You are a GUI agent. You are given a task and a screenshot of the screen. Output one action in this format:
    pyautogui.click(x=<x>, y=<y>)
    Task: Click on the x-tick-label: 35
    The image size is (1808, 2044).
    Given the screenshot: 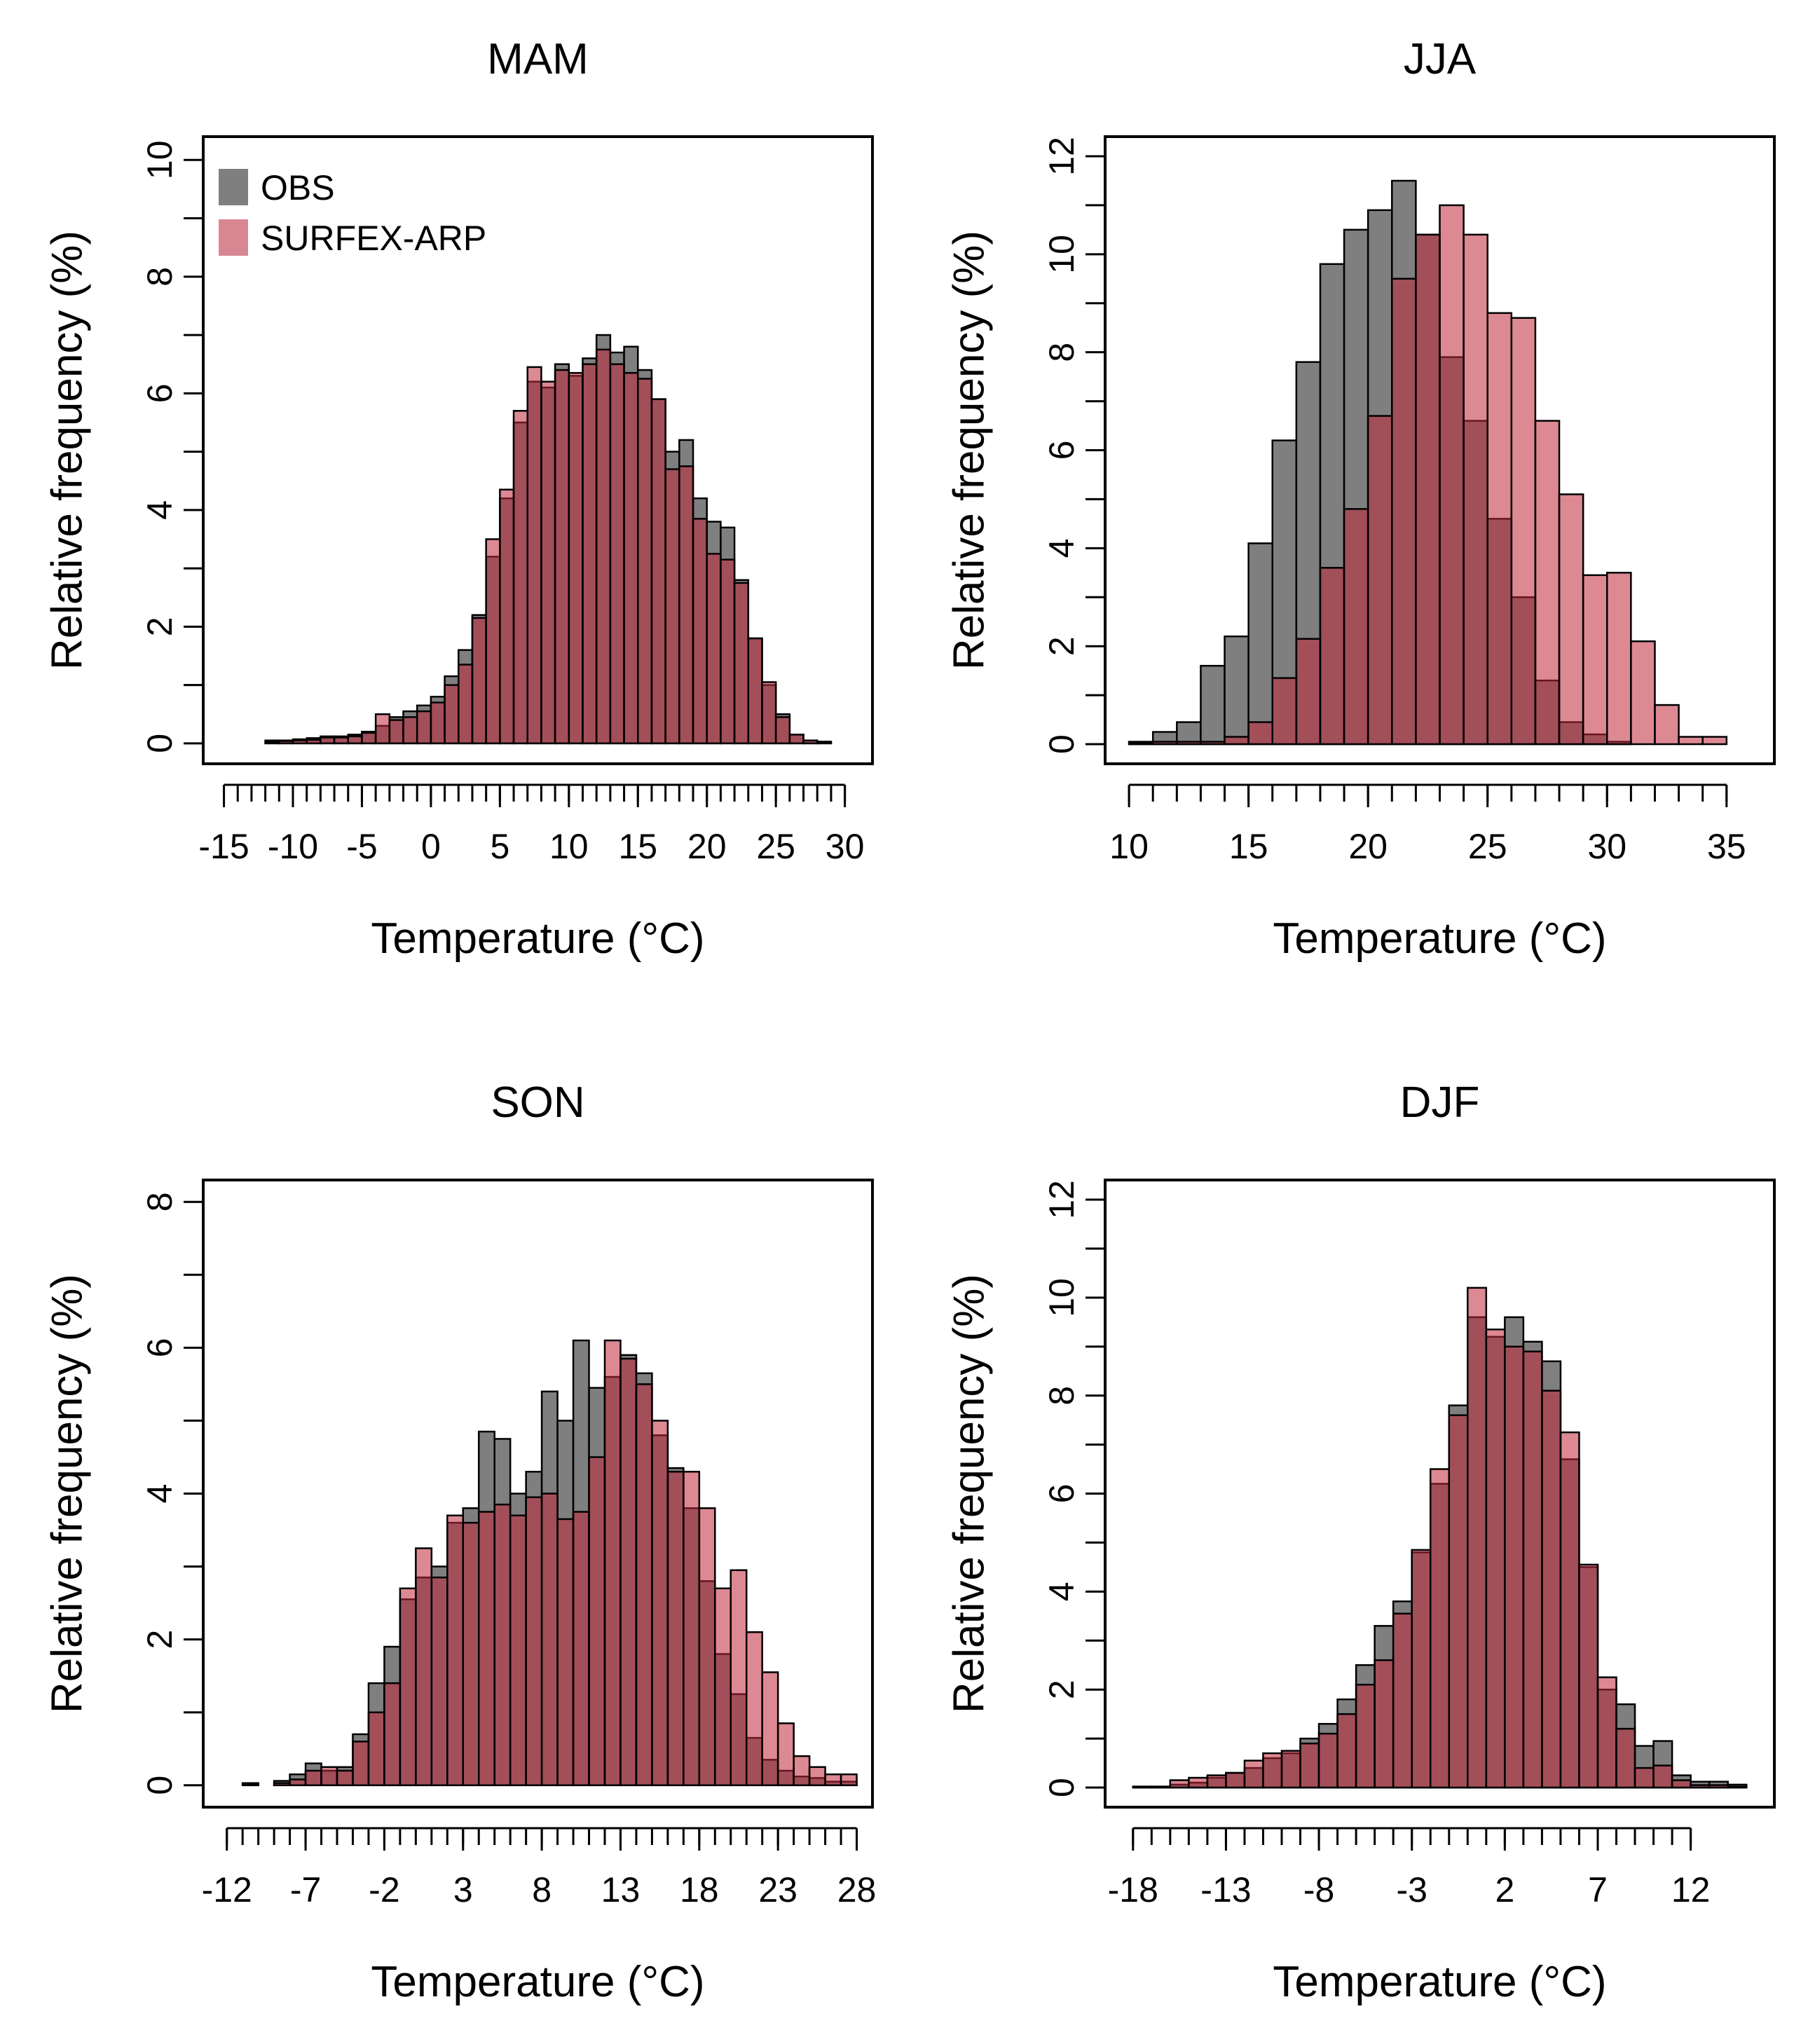 What is the action you would take?
    pyautogui.click(x=1726, y=846)
    